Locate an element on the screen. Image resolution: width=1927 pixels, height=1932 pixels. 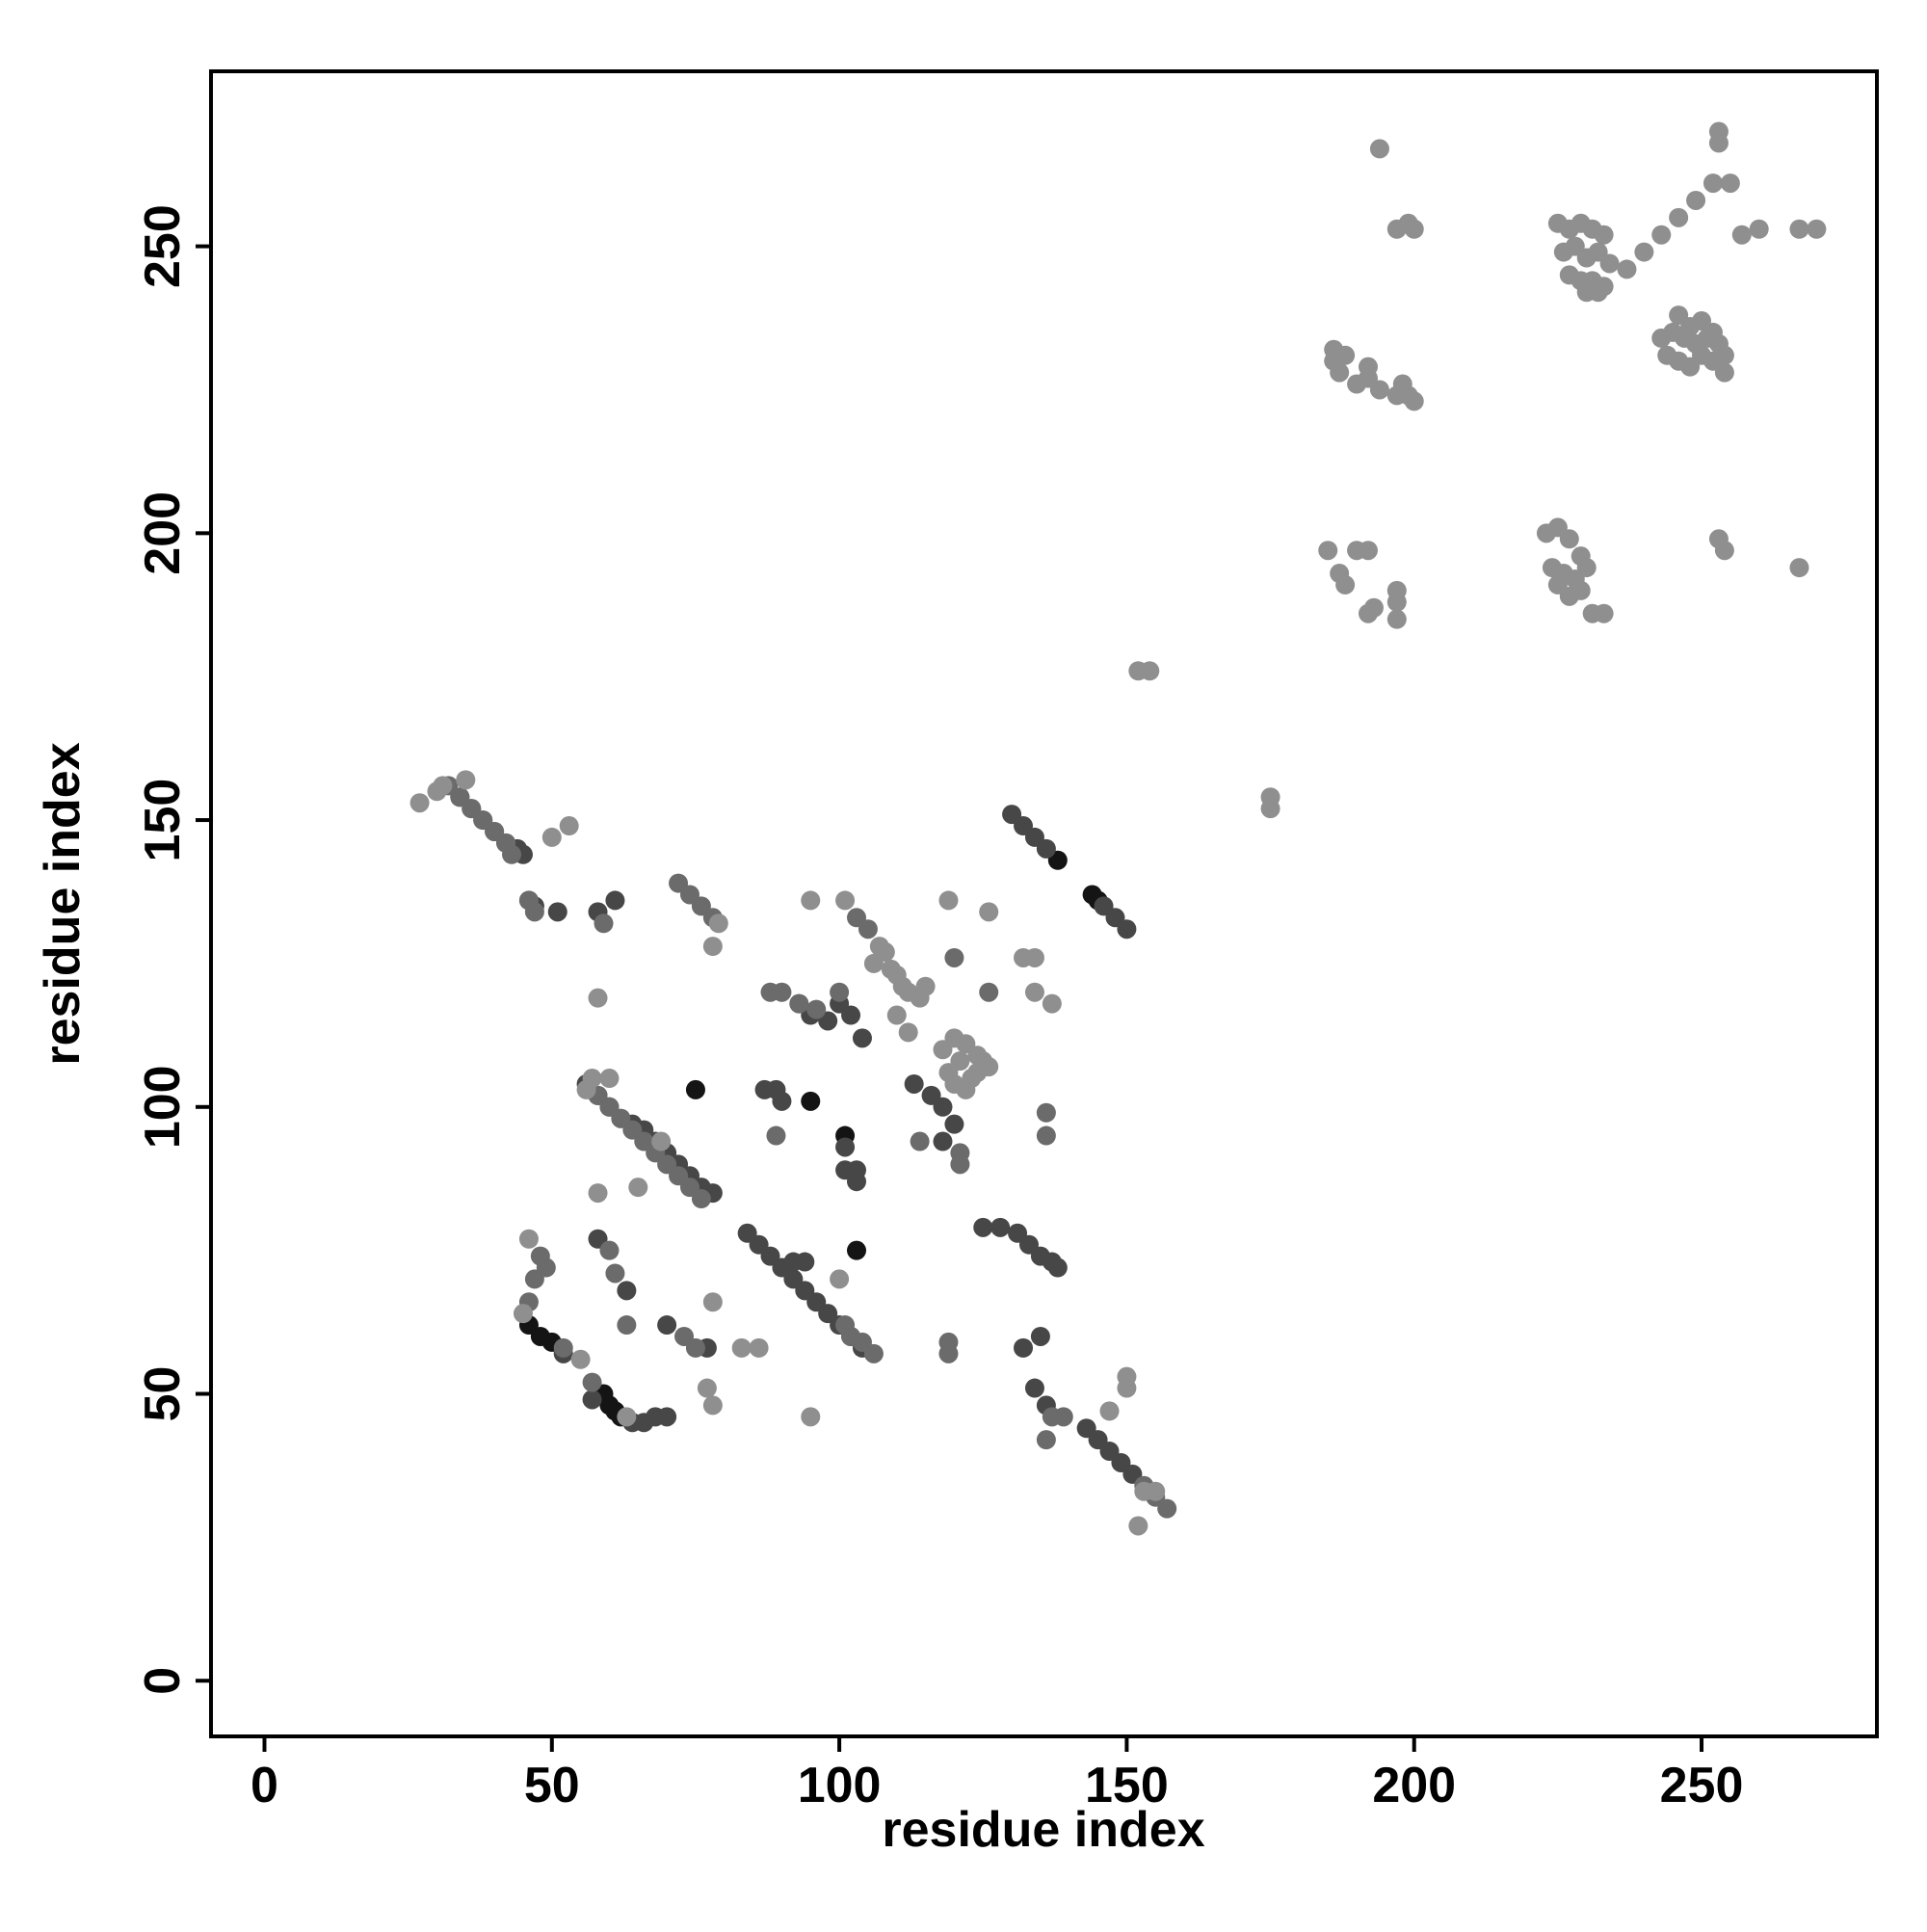
x-tick-label: 150 is located at coordinates (1127, 1785).